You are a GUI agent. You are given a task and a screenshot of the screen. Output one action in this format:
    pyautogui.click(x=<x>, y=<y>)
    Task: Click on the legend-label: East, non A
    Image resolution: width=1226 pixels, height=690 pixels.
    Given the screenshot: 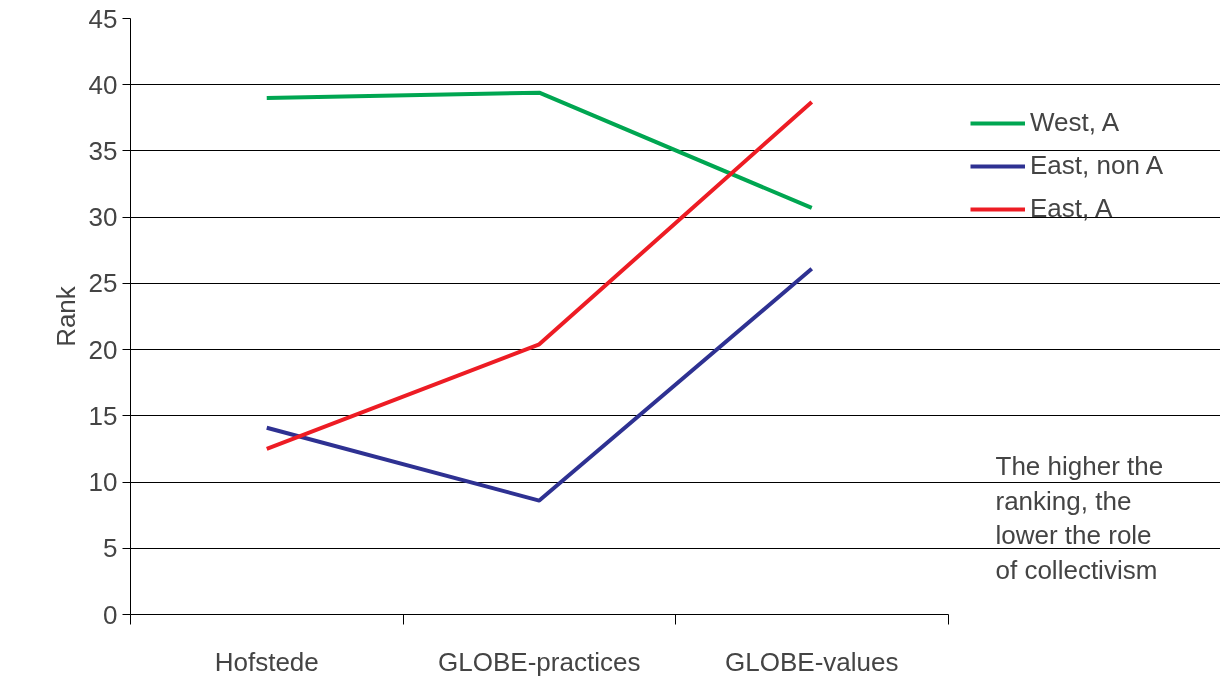 What is the action you would take?
    pyautogui.click(x=1097, y=165)
    